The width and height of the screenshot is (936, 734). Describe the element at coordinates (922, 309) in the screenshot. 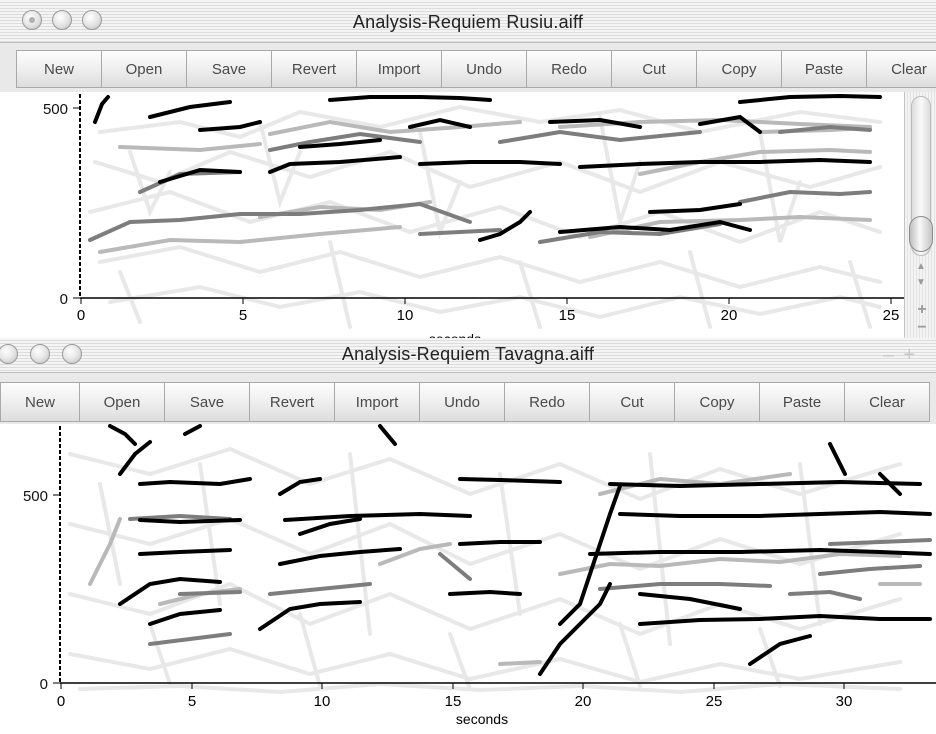

I see `zoom-in-icon: +` at that location.